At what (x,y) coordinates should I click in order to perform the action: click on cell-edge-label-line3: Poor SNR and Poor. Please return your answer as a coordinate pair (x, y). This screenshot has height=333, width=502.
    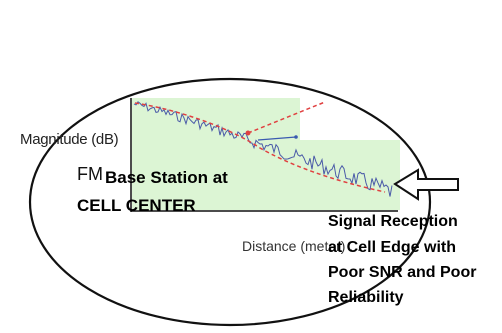
    Looking at the image, I should click on (402, 272).